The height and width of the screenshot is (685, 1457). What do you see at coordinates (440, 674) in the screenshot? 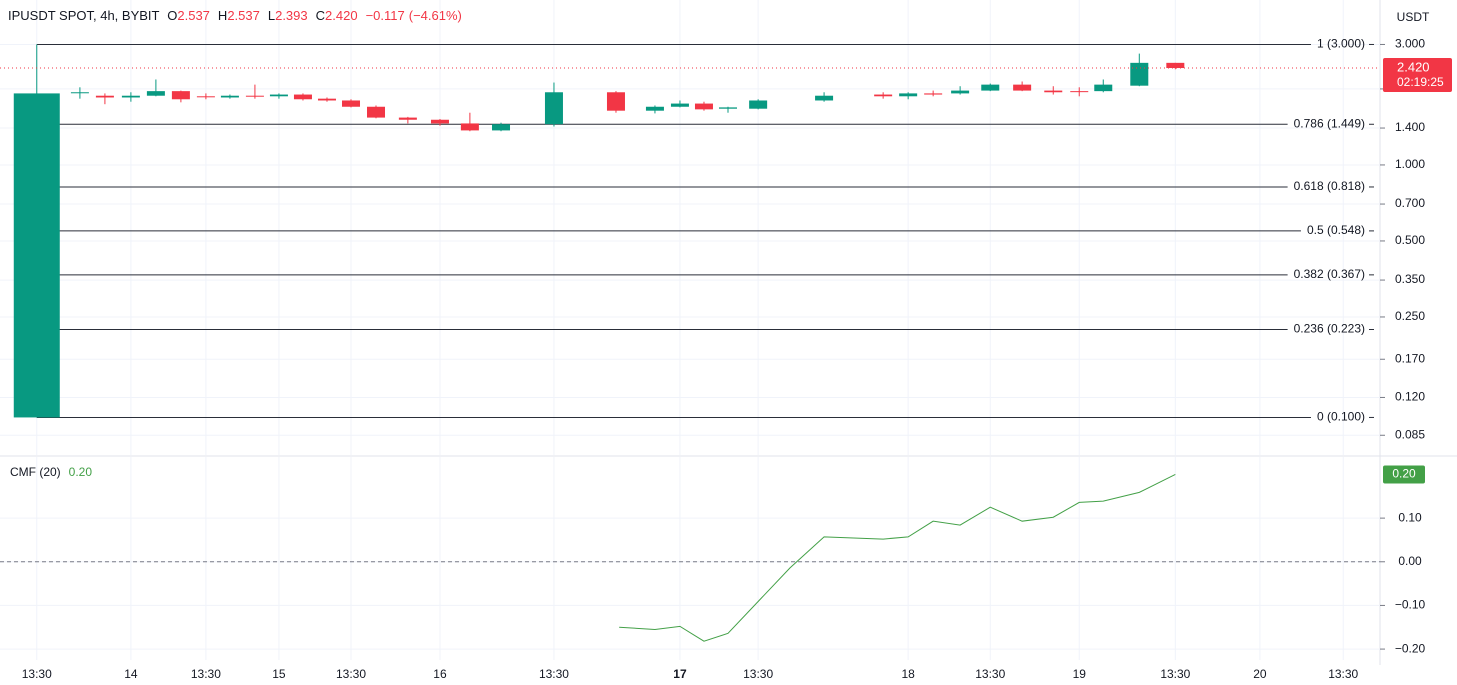
I see `x-tick-label: 16` at bounding box center [440, 674].